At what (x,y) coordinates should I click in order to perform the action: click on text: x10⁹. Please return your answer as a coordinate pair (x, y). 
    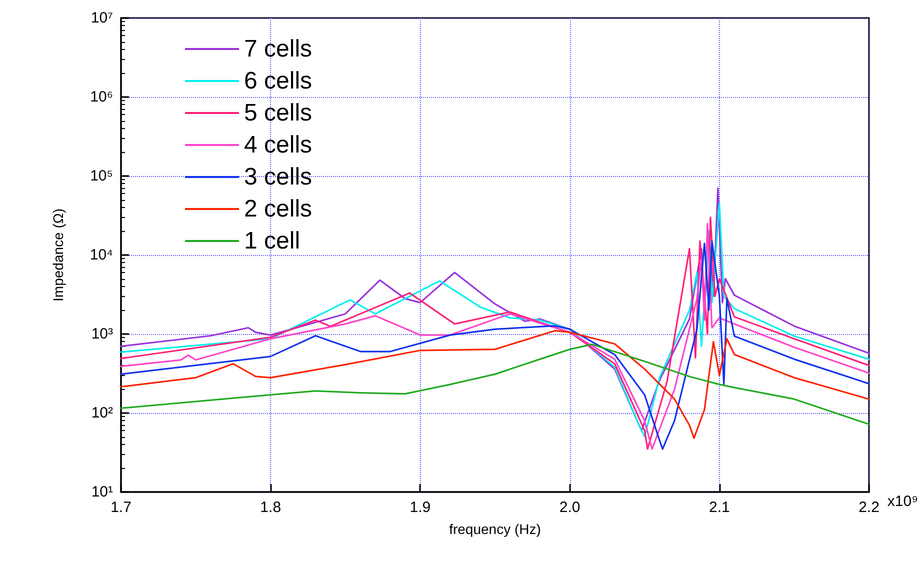
    Looking at the image, I should click on (902, 501).